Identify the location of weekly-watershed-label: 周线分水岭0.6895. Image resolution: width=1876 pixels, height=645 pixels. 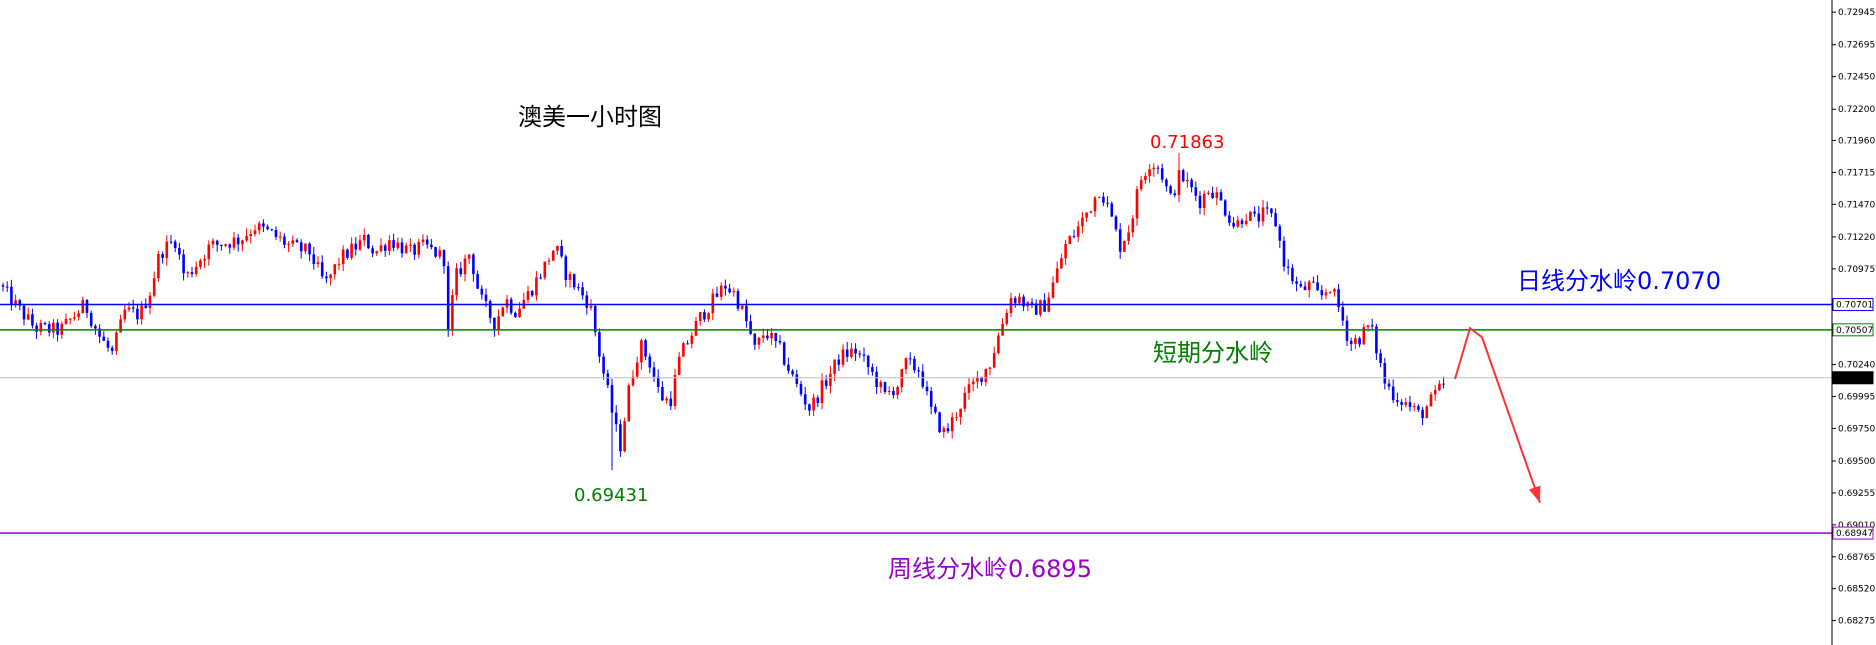
(990, 569).